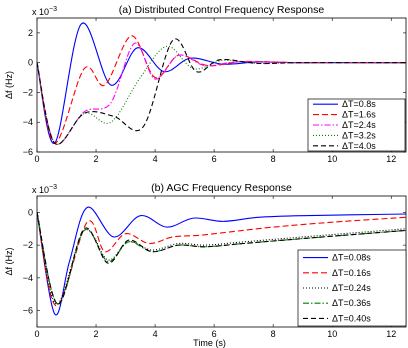  Describe the element at coordinates (351, 258) in the screenshot. I see `legend-entry-1: ΔT=0.08s` at that location.